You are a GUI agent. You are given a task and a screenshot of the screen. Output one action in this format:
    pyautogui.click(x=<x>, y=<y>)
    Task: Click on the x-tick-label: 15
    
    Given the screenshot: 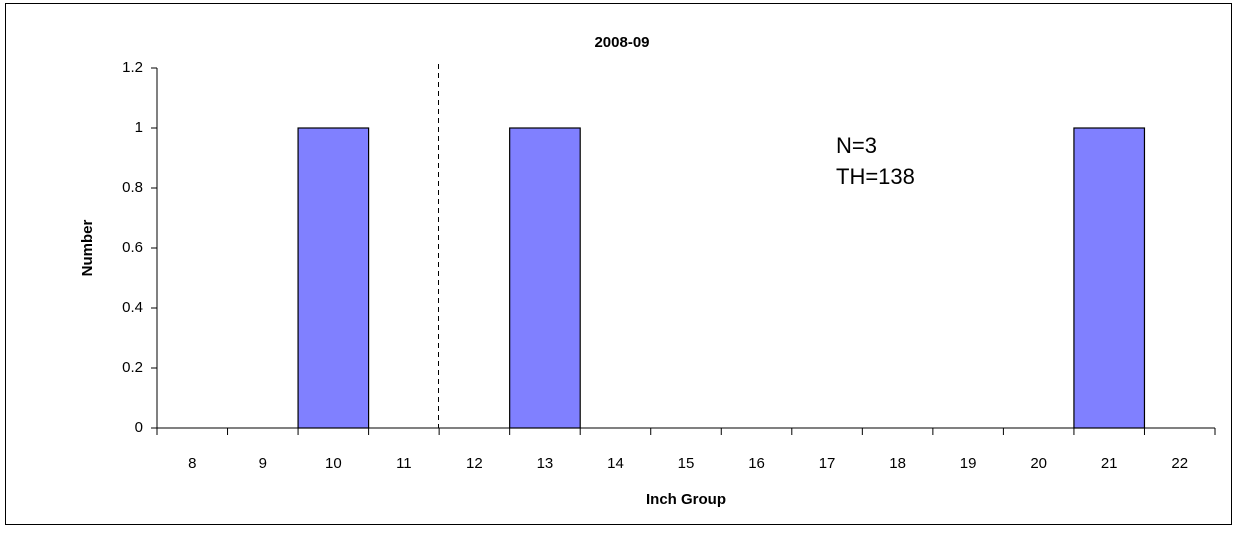 What is the action you would take?
    pyautogui.click(x=686, y=463)
    